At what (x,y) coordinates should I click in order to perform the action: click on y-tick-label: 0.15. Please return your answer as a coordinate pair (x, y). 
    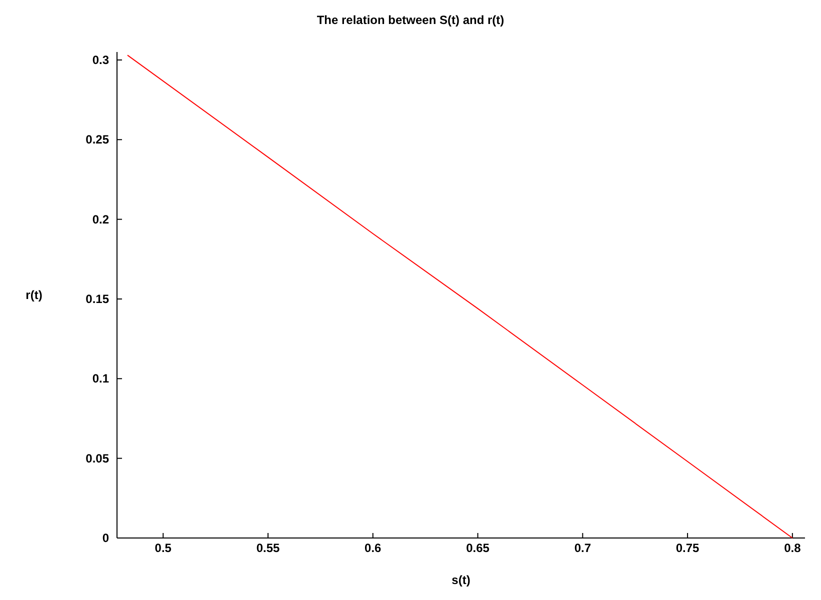
    Looking at the image, I should click on (98, 299).